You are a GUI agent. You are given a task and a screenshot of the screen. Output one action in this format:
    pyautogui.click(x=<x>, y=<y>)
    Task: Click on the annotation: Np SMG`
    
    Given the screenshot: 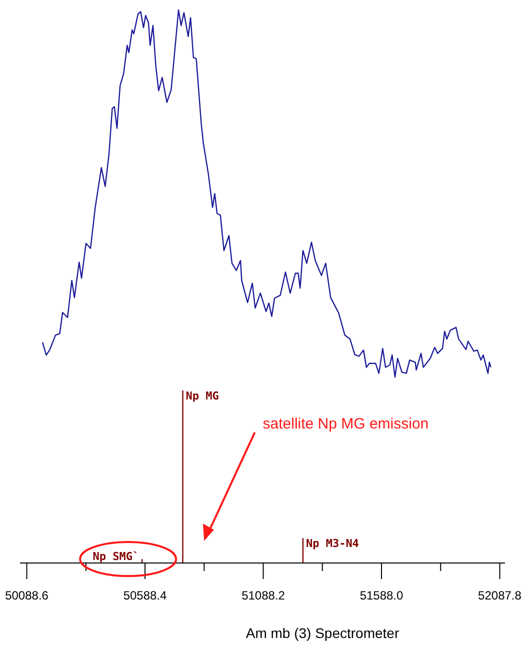 What is the action you would take?
    pyautogui.click(x=116, y=556)
    